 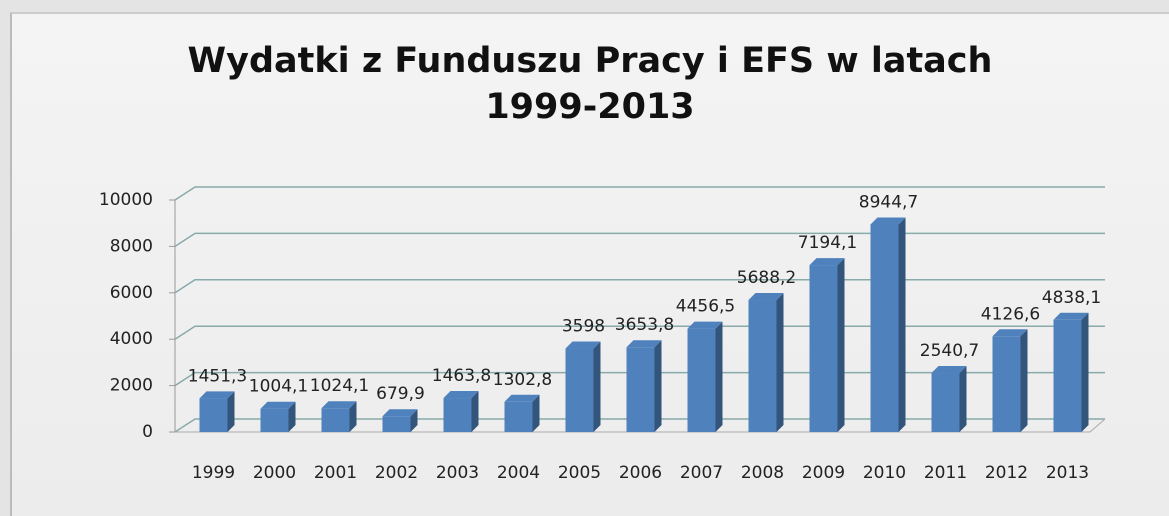 What do you see at coordinates (217, 376) in the screenshot?
I see `value-label: 1451,3` at bounding box center [217, 376].